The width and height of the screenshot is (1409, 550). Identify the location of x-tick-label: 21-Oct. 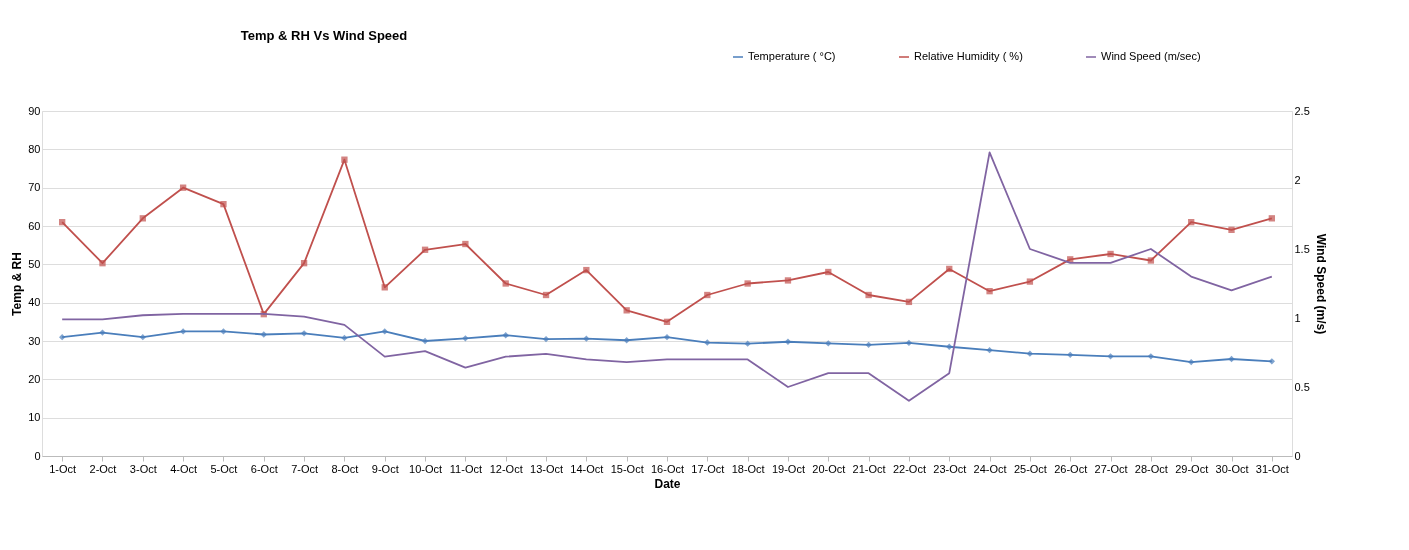
(869, 468).